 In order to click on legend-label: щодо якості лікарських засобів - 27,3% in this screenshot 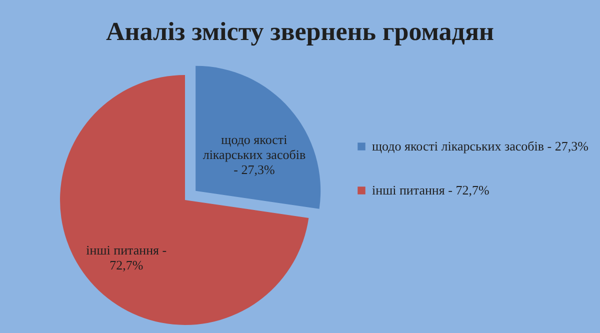, I will do `click(480, 146)`.